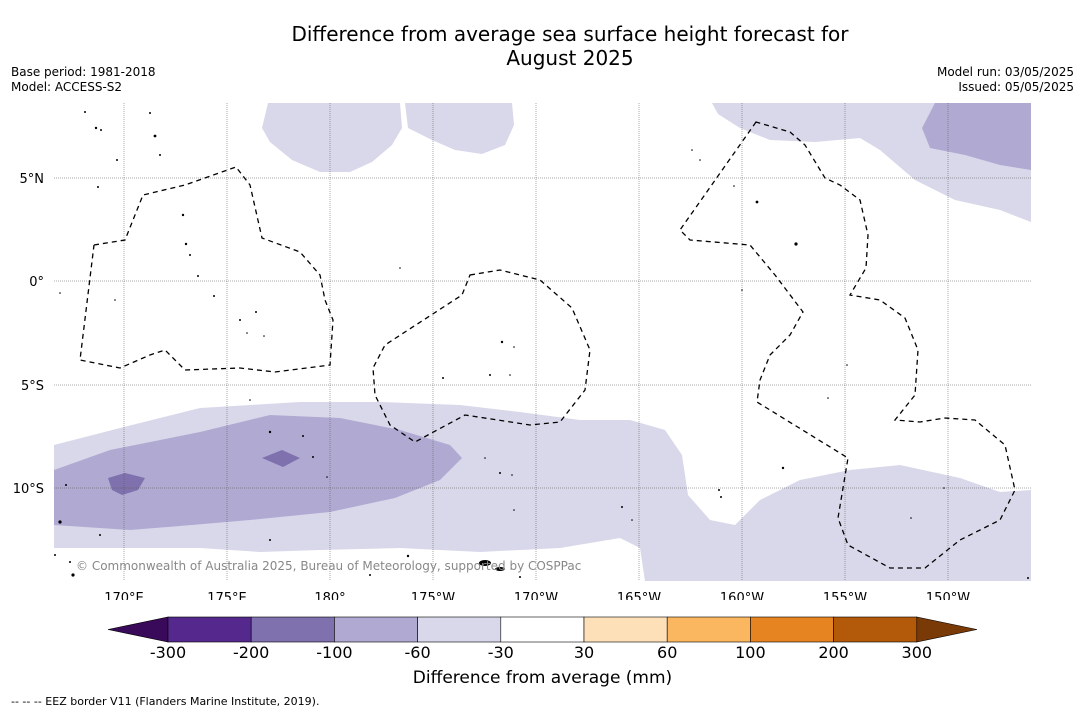  What do you see at coordinates (124, 595) in the screenshot?
I see `lon-label-170e: 170°E` at bounding box center [124, 595].